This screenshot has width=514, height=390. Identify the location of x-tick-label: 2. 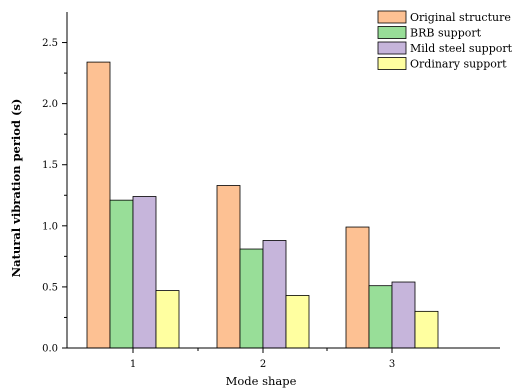
(263, 364).